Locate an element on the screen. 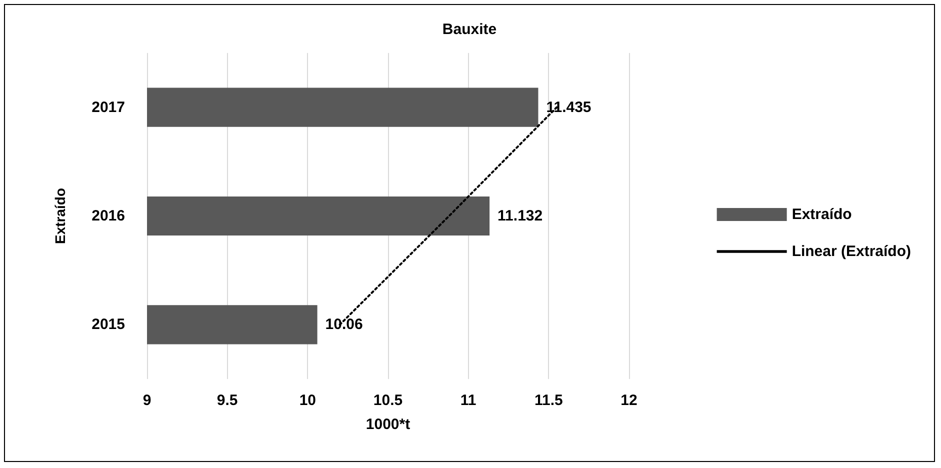  data-label: 11.435 is located at coordinates (569, 107).